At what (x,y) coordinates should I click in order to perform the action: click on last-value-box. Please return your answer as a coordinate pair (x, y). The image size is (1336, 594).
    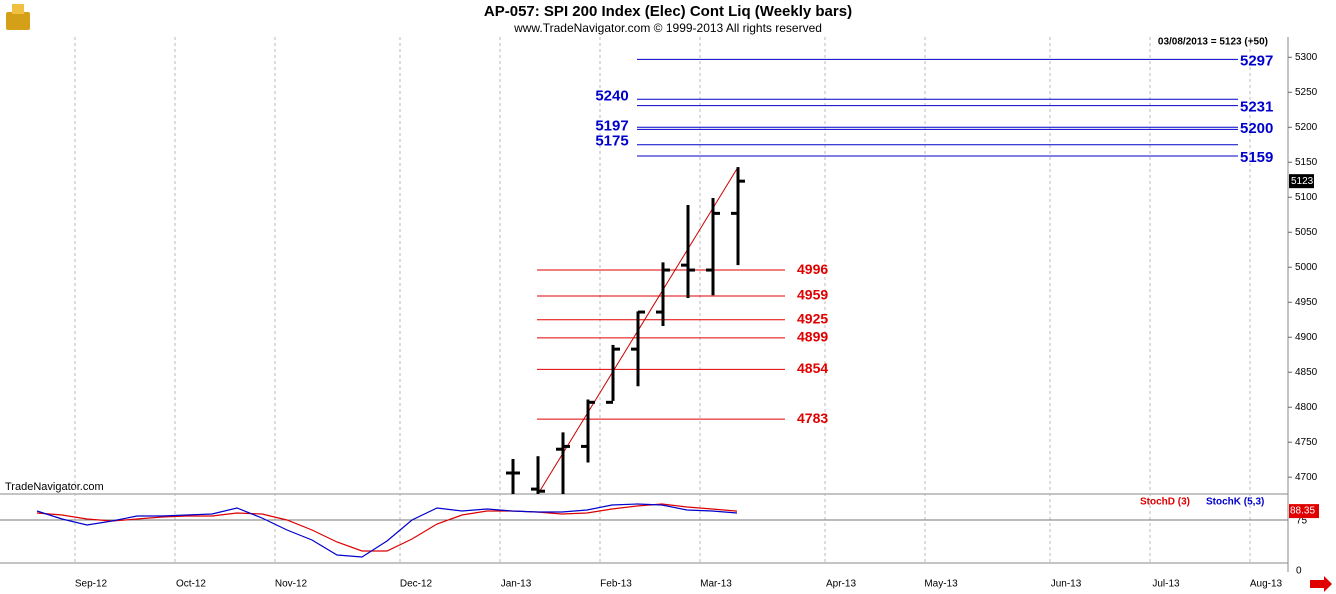
    Looking at the image, I should click on (1304, 511).